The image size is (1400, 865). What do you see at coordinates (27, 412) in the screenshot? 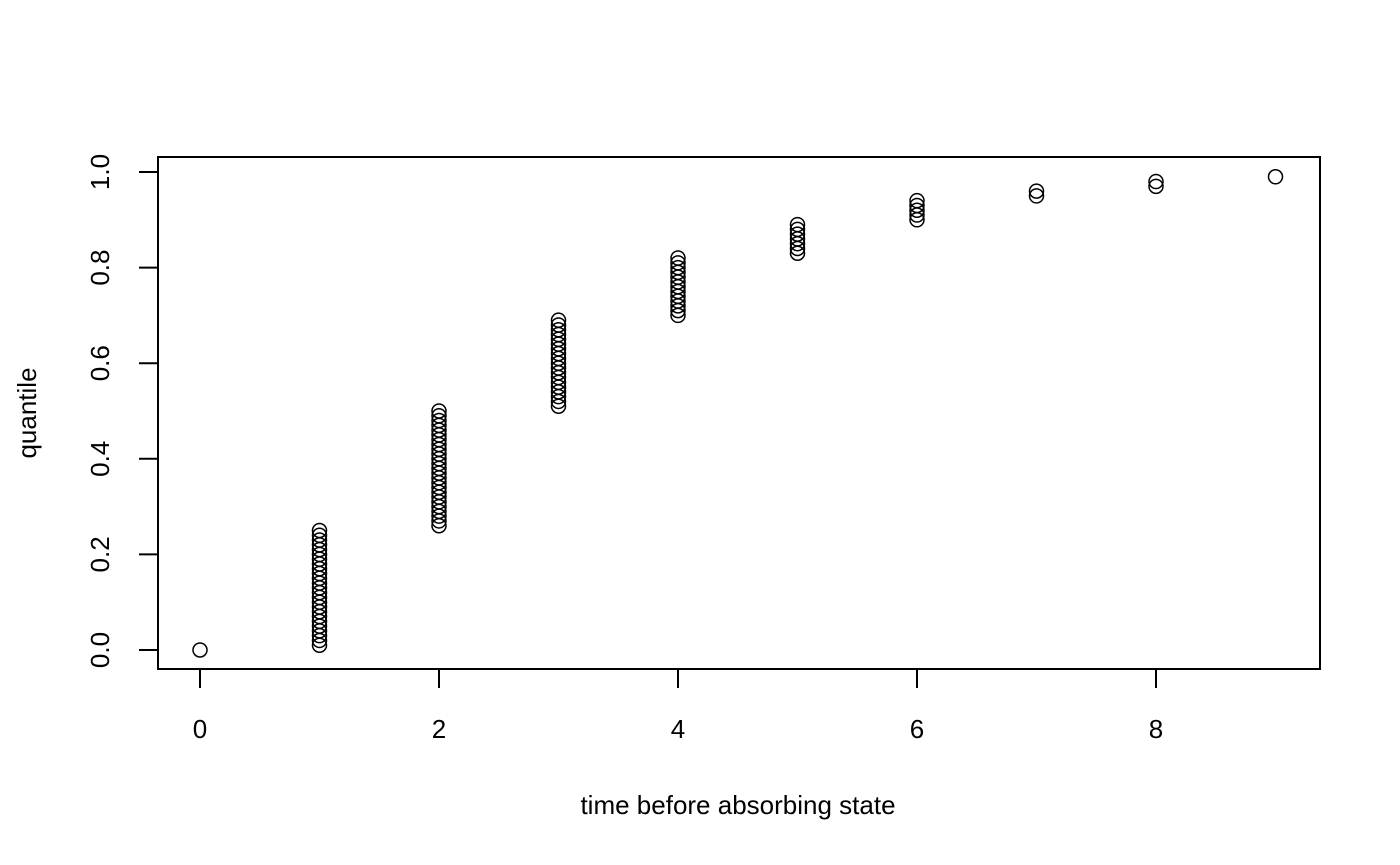
I see `y-axis-label: quantile` at bounding box center [27, 412].